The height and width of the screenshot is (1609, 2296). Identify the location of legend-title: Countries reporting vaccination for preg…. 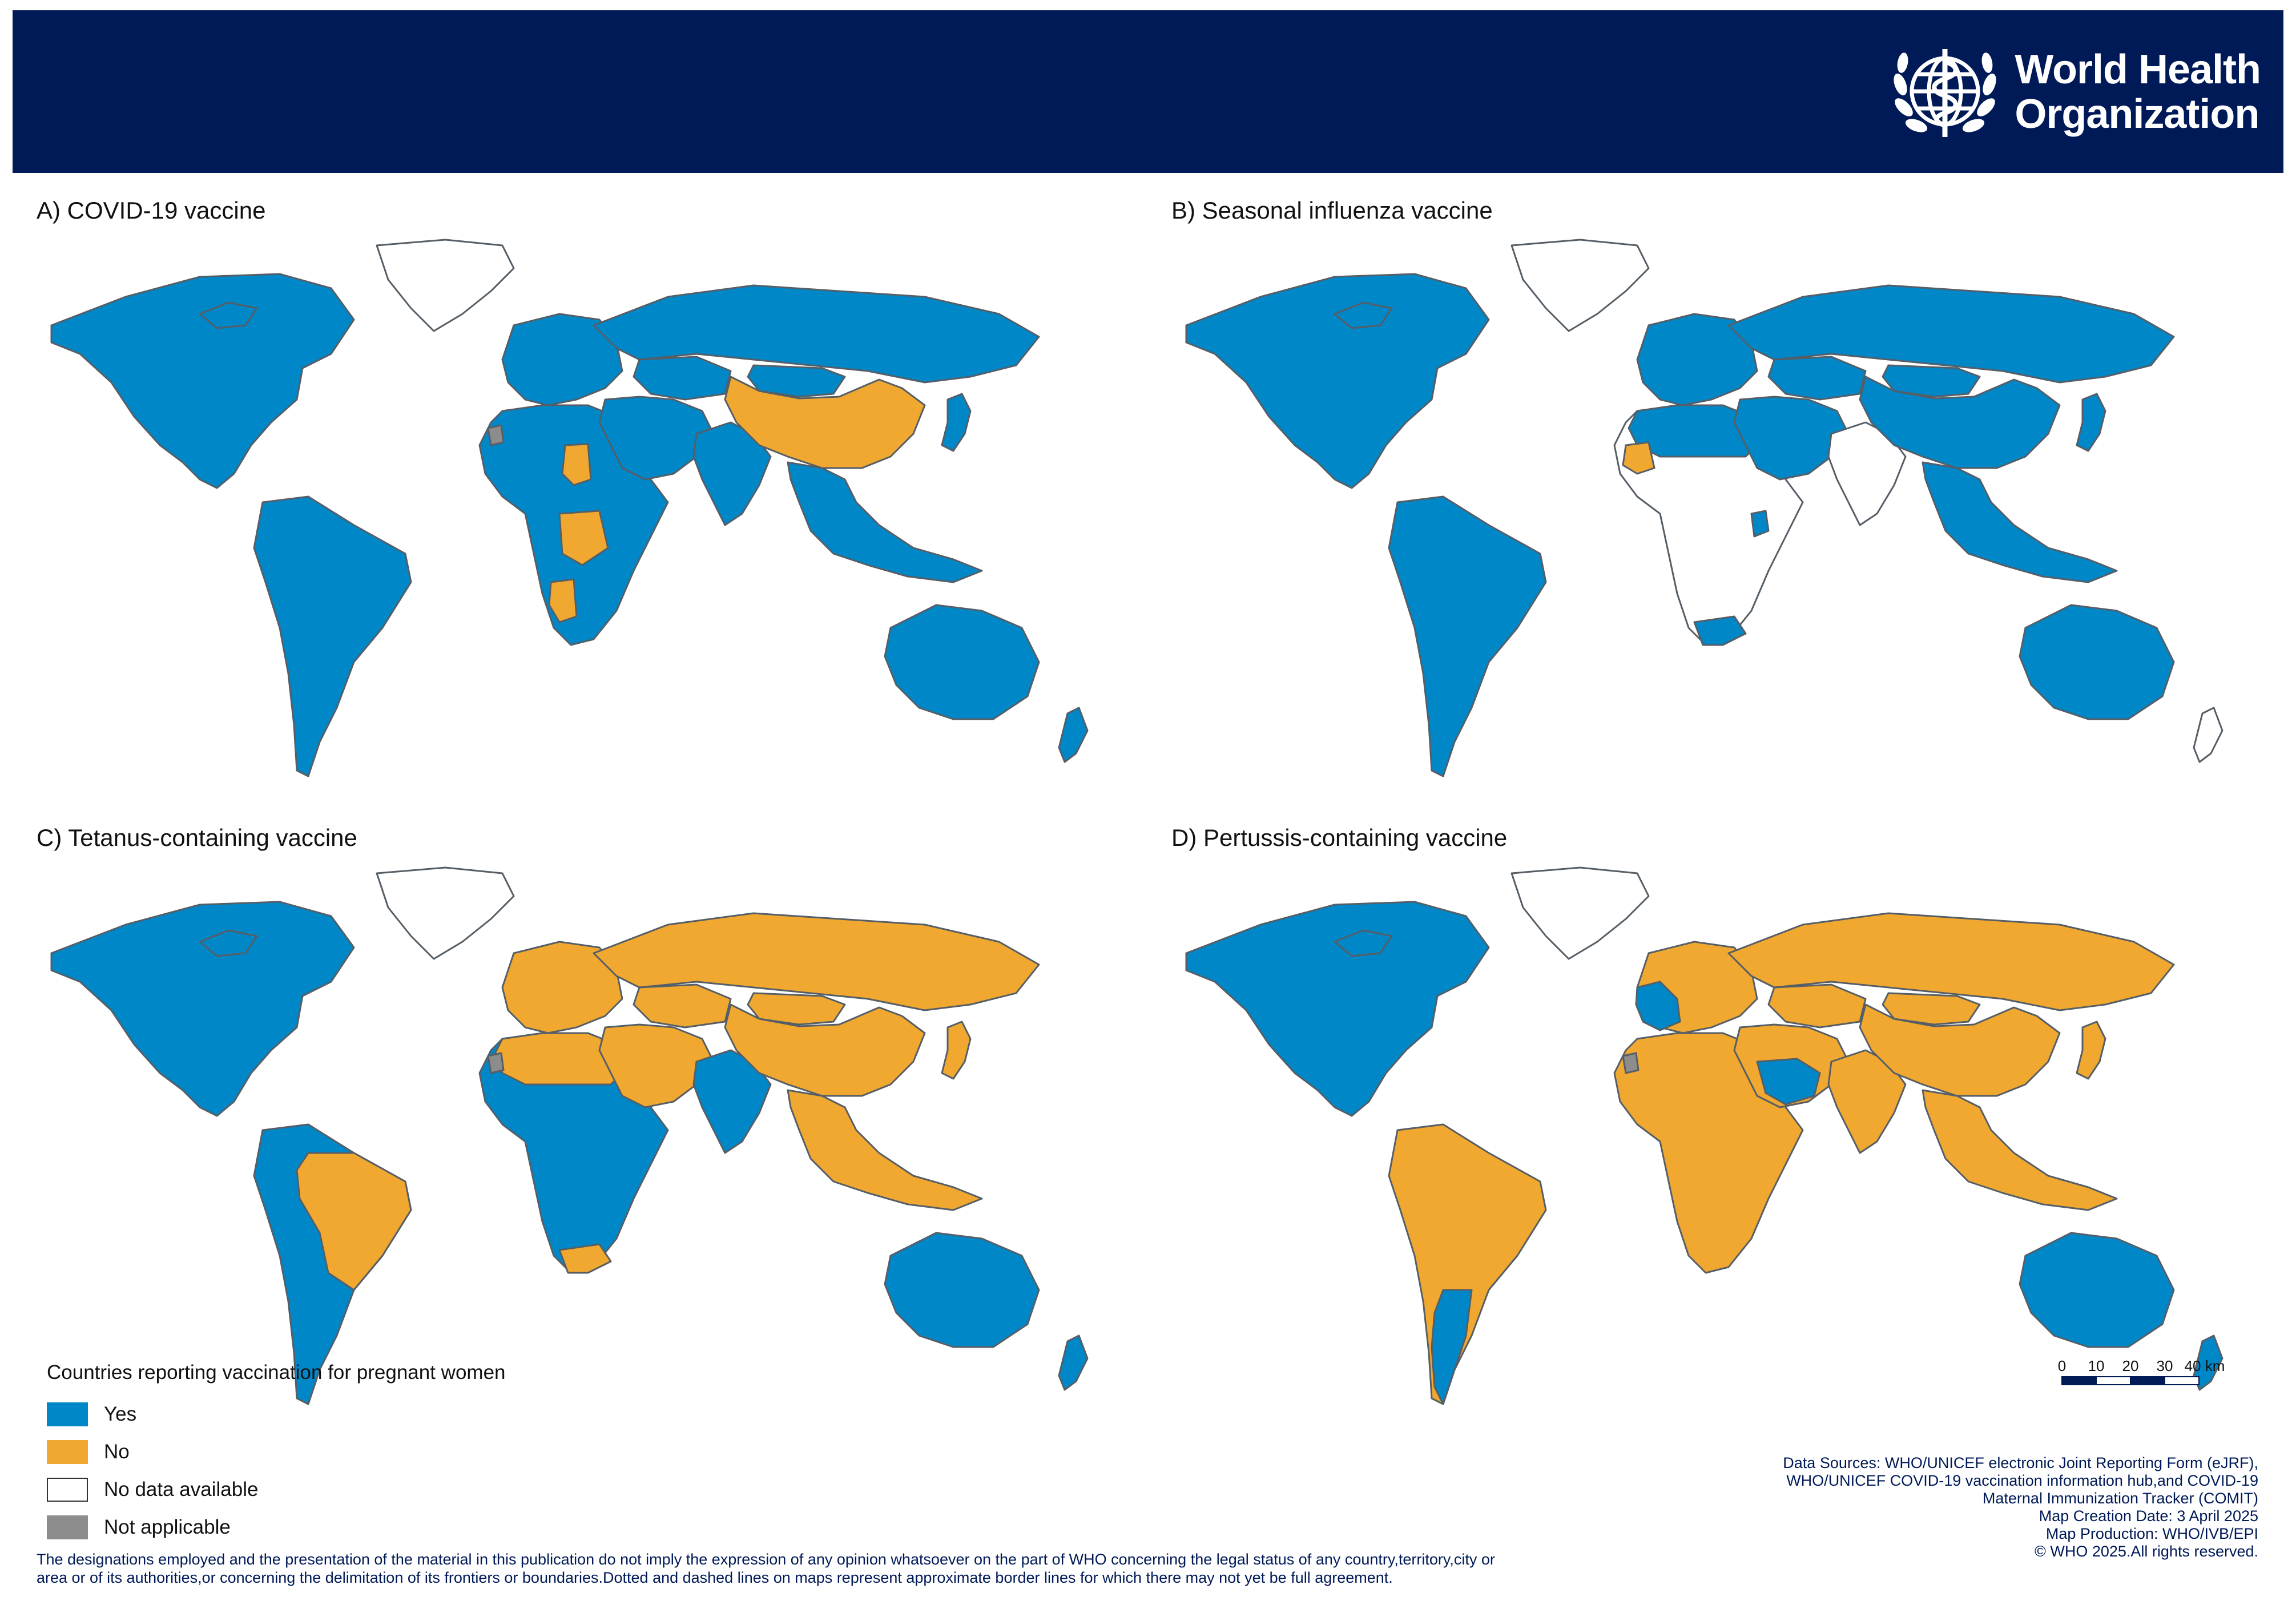
(276, 1372).